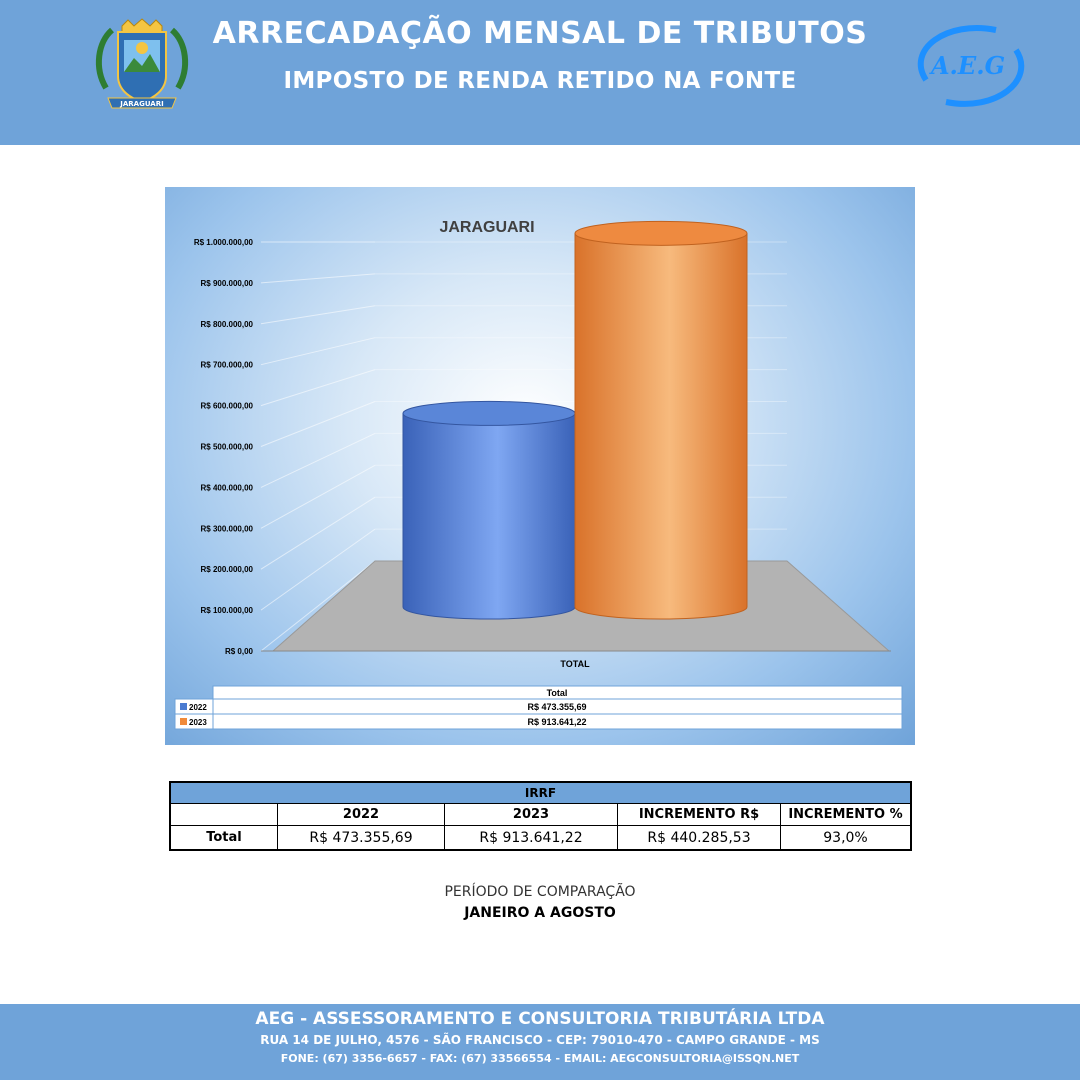  I want to click on page-subtitle: IMPOSTO DE RENDA RETIDO NA FONTE, so click(540, 81).